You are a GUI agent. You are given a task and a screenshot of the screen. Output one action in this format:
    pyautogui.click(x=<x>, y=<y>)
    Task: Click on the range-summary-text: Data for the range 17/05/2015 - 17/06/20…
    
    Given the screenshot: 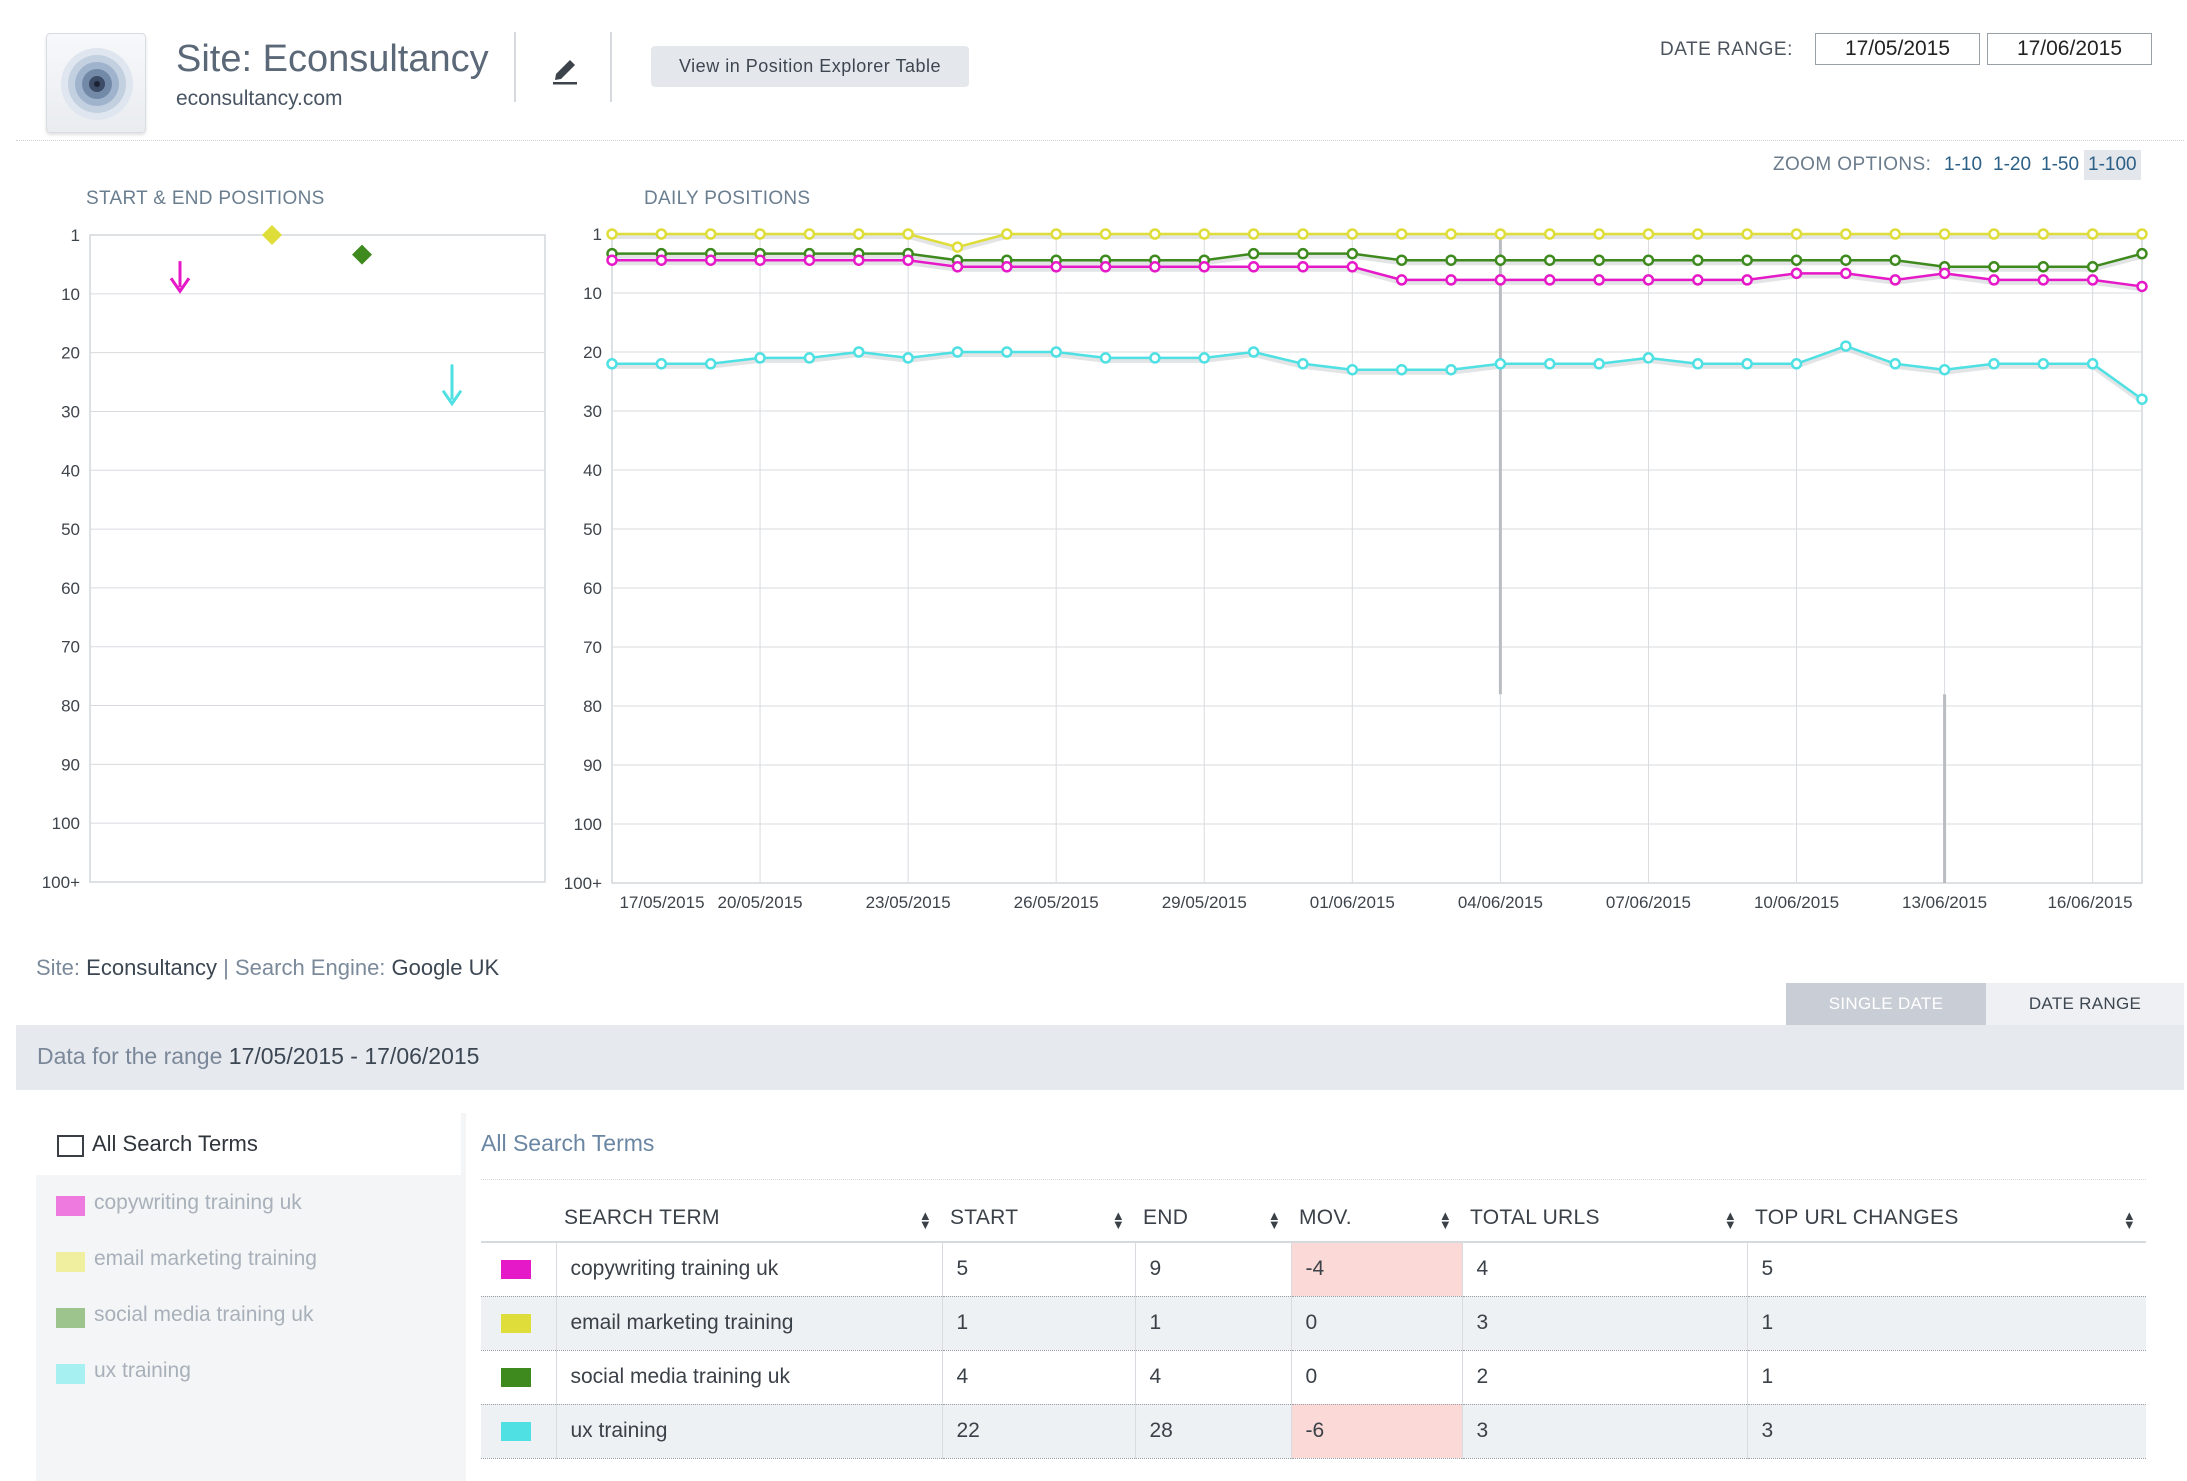 What is the action you would take?
    pyautogui.click(x=258, y=1056)
    